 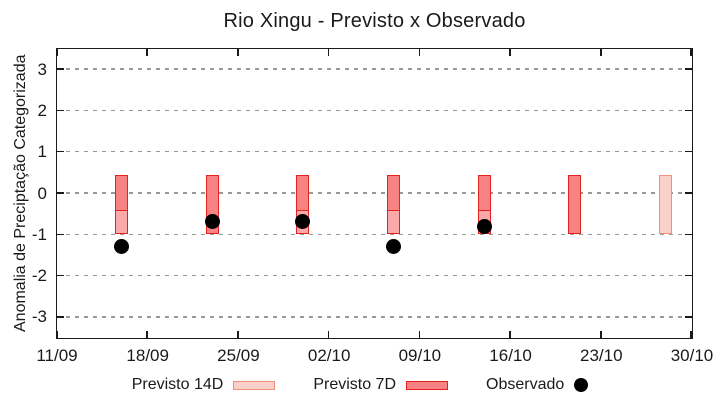 I want to click on legend-item-observado: Observado, so click(x=537, y=385).